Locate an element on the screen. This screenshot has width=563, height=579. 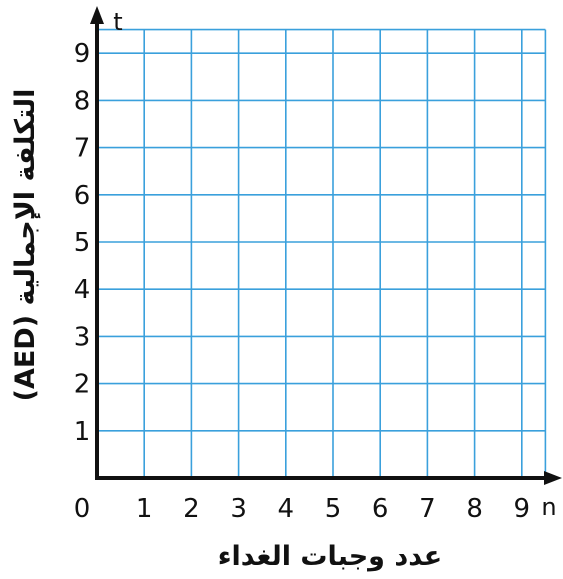
y-variable-label: t is located at coordinates (117, 22).